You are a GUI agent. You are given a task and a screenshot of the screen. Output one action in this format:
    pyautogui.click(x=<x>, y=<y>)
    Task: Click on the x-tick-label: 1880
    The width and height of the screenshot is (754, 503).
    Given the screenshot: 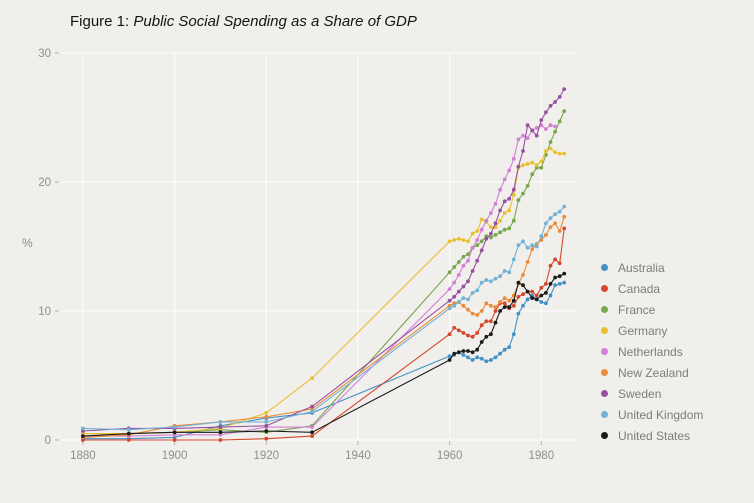 What is the action you would take?
    pyautogui.click(x=83, y=456)
    